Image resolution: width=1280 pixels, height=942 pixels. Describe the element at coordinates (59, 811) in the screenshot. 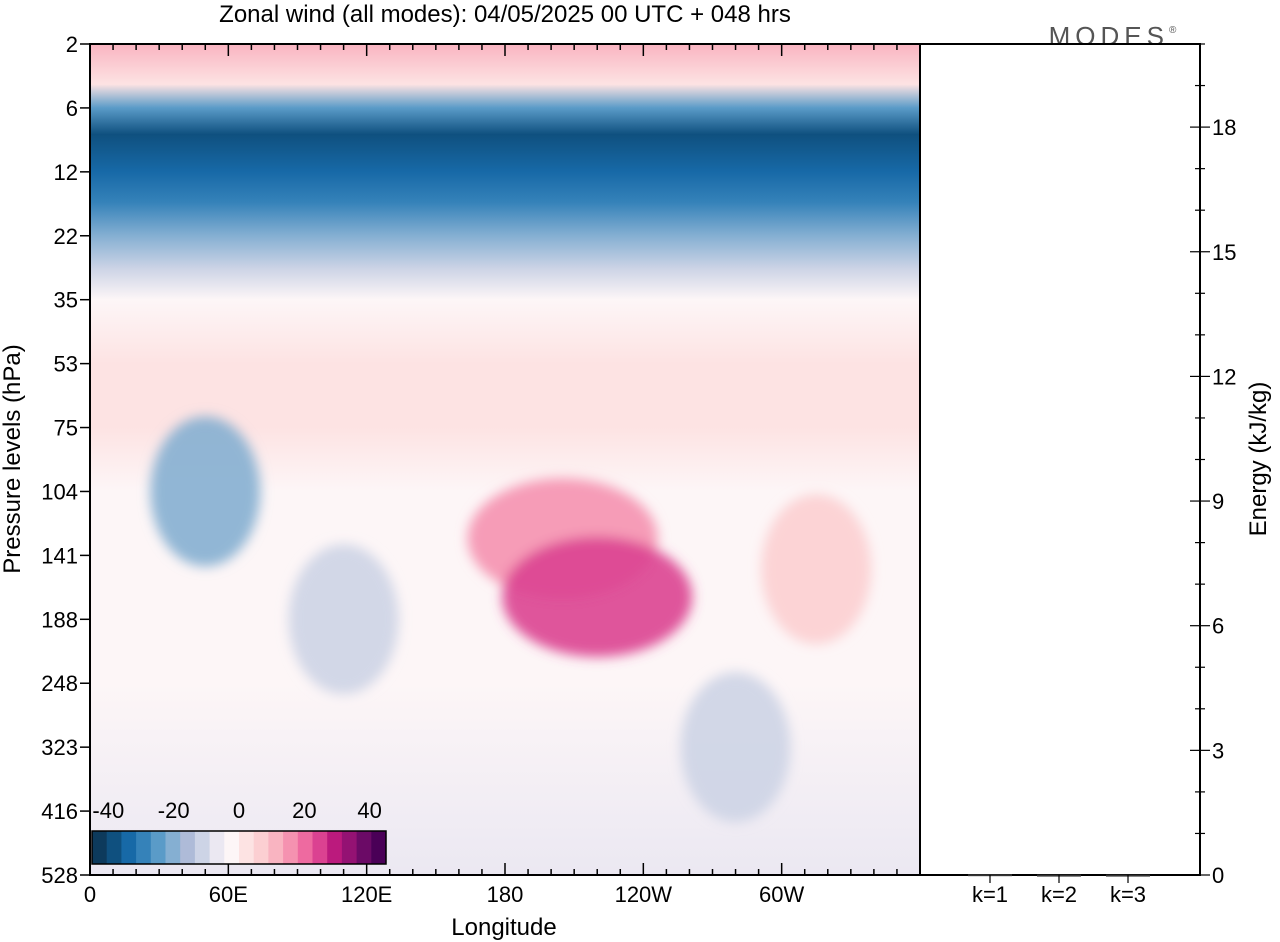

I see `y-tick-label: 416` at that location.